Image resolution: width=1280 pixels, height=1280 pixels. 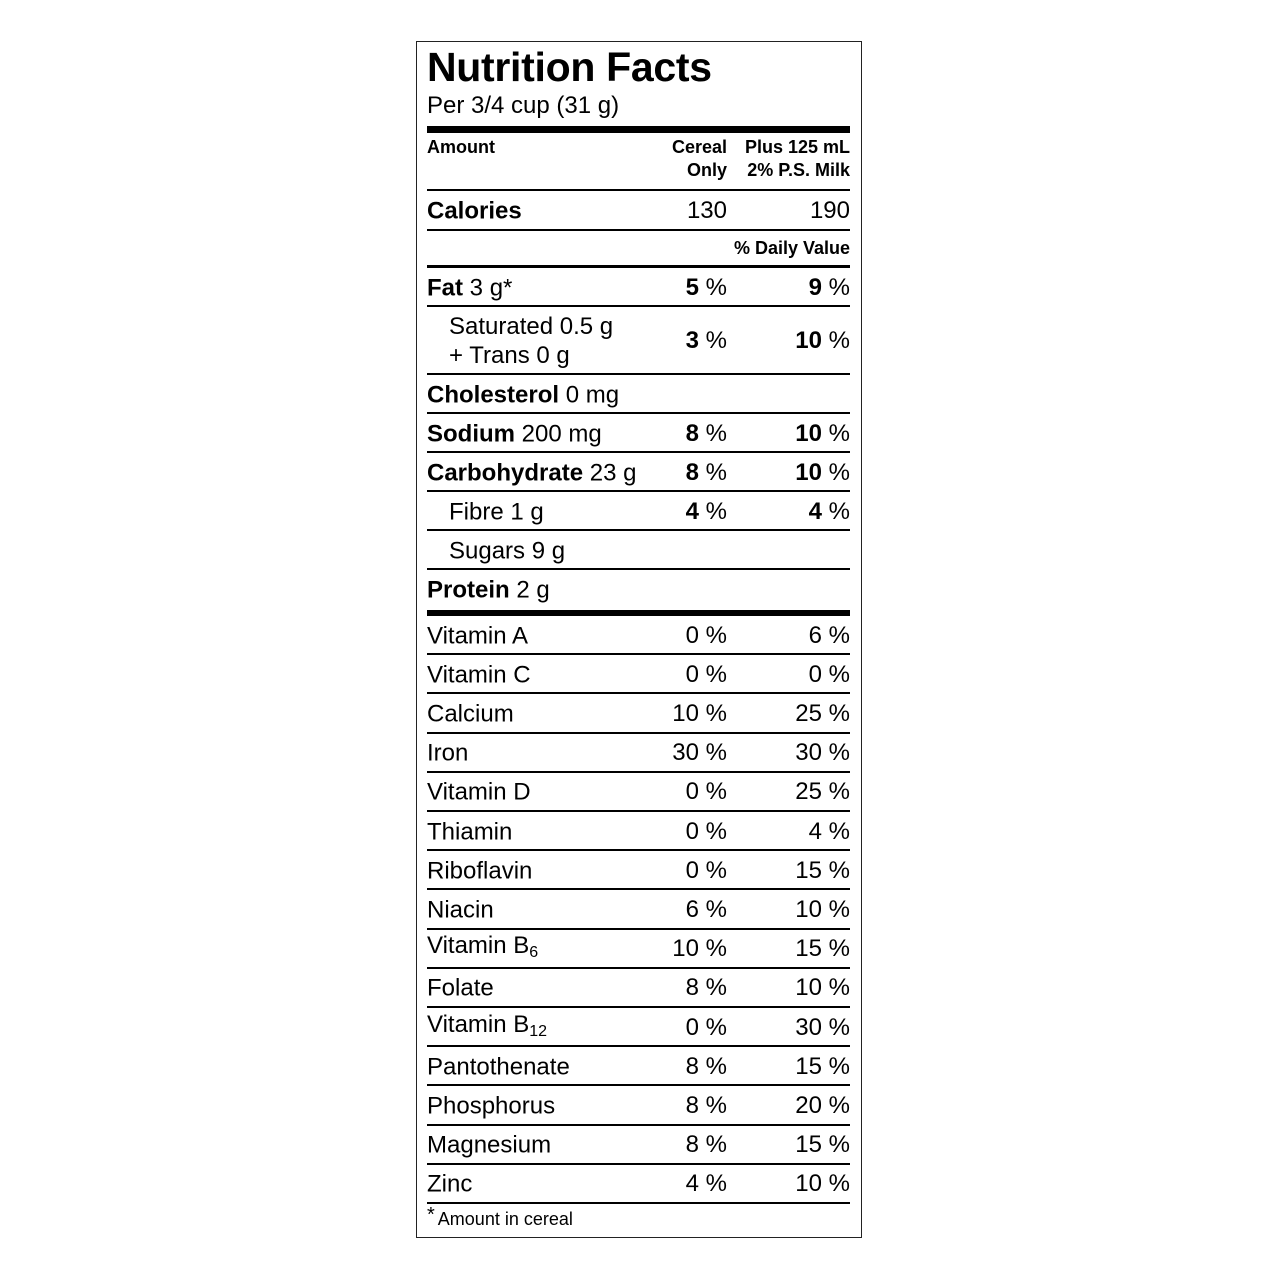 I want to click on with-milk-heading: Plus 125 mL 2% P.S. Milk, so click(x=797, y=159).